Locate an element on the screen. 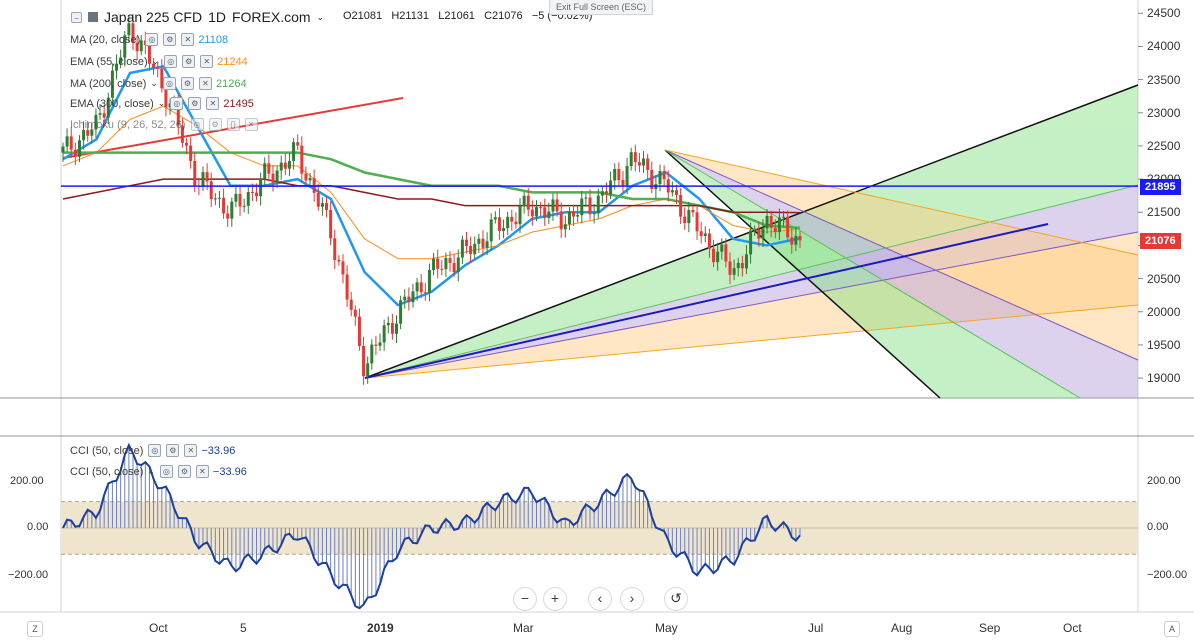 The width and height of the screenshot is (1194, 644). legend-ema55: EMA (55, close) ⌄ ◎ ⚙ ✕ 21244 is located at coordinates (159, 61).